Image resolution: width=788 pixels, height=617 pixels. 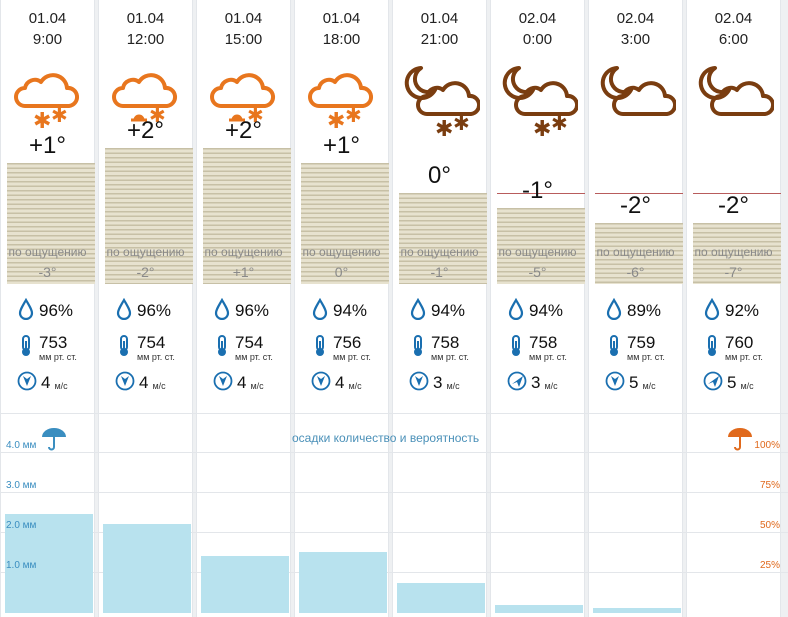 What do you see at coordinates (546, 310) in the screenshot?
I see `humidity-value: 94%` at bounding box center [546, 310].